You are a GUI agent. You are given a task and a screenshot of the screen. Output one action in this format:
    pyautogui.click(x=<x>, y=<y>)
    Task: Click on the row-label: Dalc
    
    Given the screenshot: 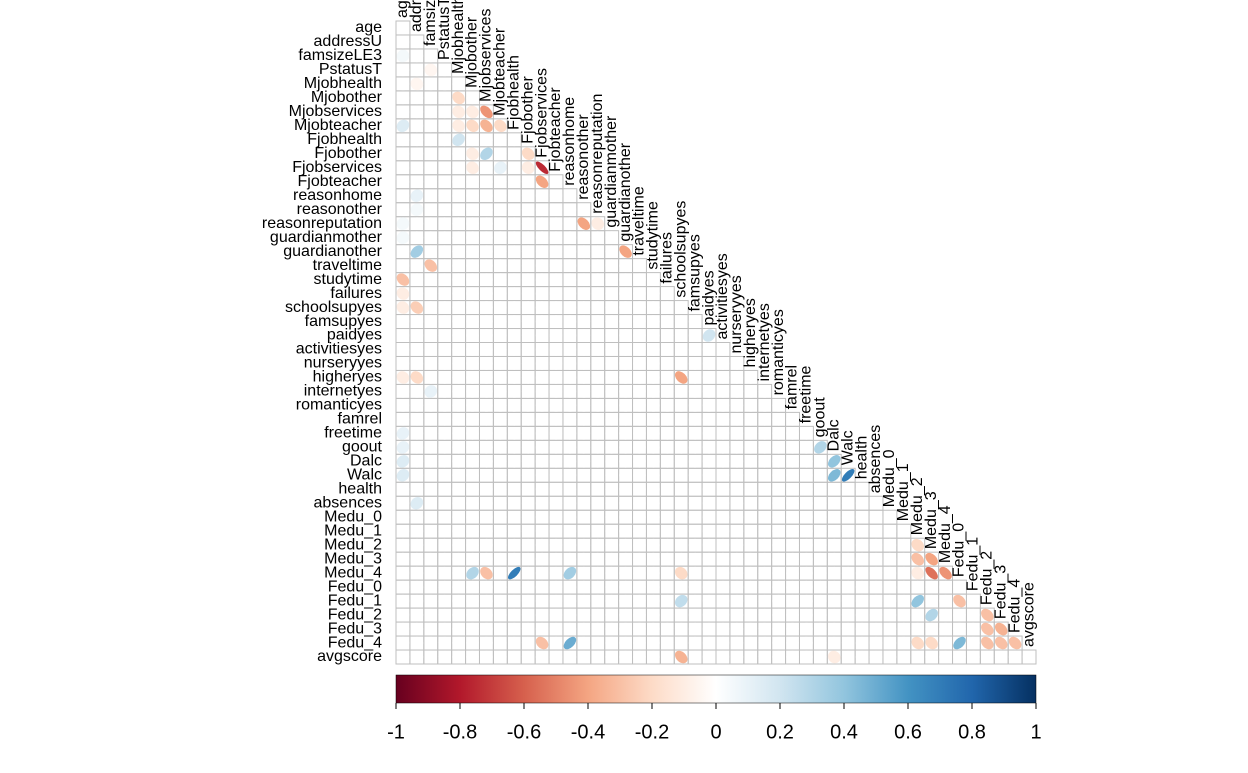 What is the action you would take?
    pyautogui.click(x=366, y=461)
    